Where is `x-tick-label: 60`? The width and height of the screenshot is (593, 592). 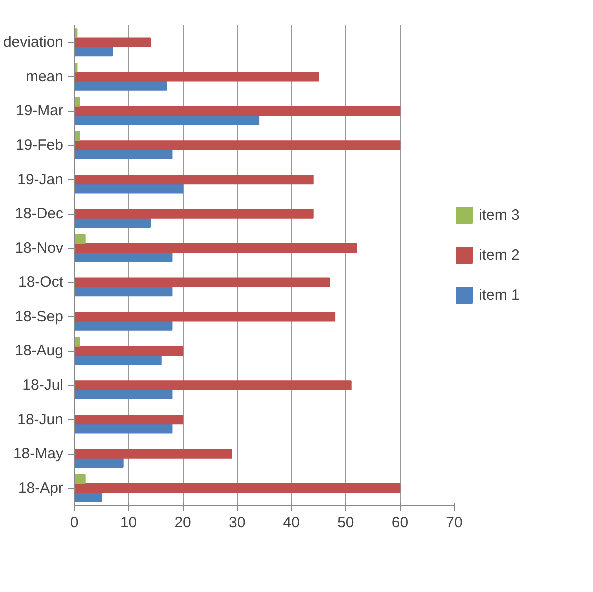
x-tick-label: 60 is located at coordinates (400, 523).